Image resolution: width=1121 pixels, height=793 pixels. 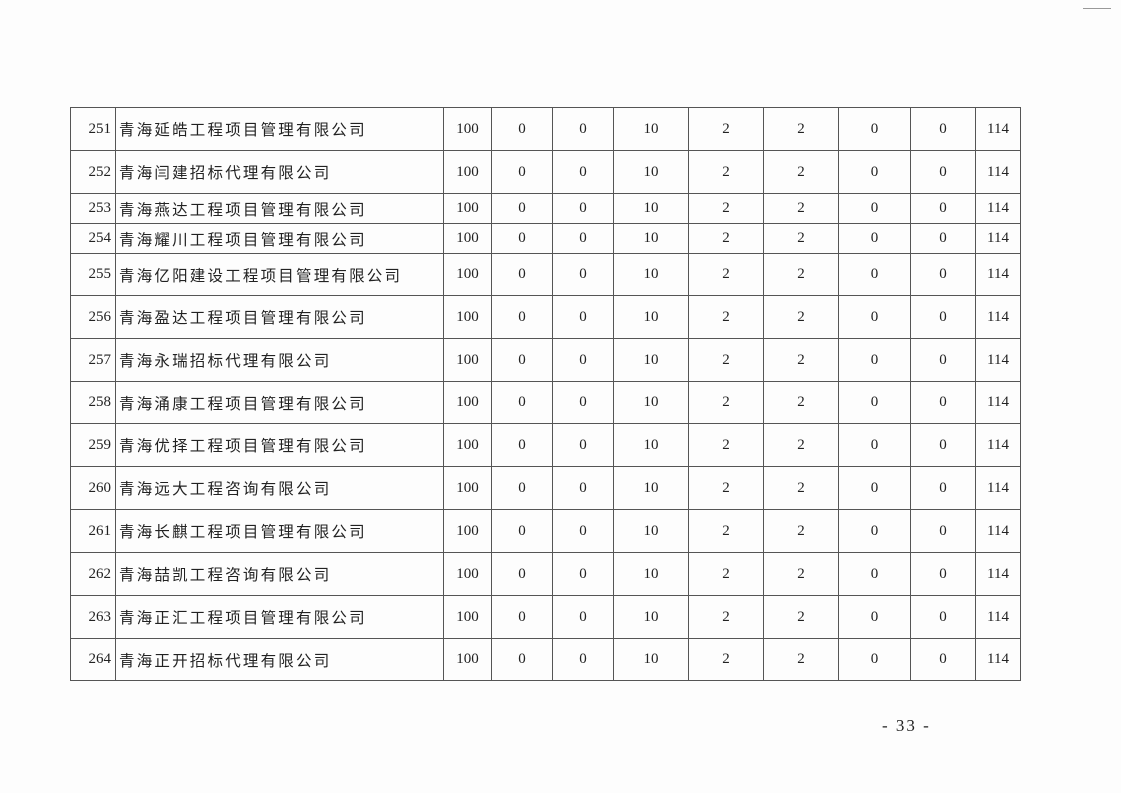 What do you see at coordinates (545, 659) in the screenshot?
I see `table-row: 264 青海正开招标代理有限公司 100 0 0 10 2 2 0 0 114` at bounding box center [545, 659].